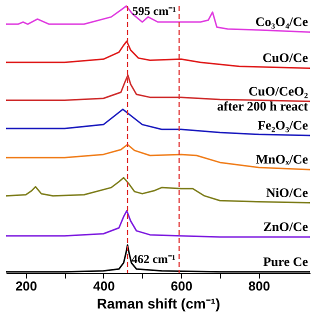 The image size is (320, 320). What do you see at coordinates (181, 286) in the screenshot?
I see `x-tick-label: 600` at bounding box center [181, 286].